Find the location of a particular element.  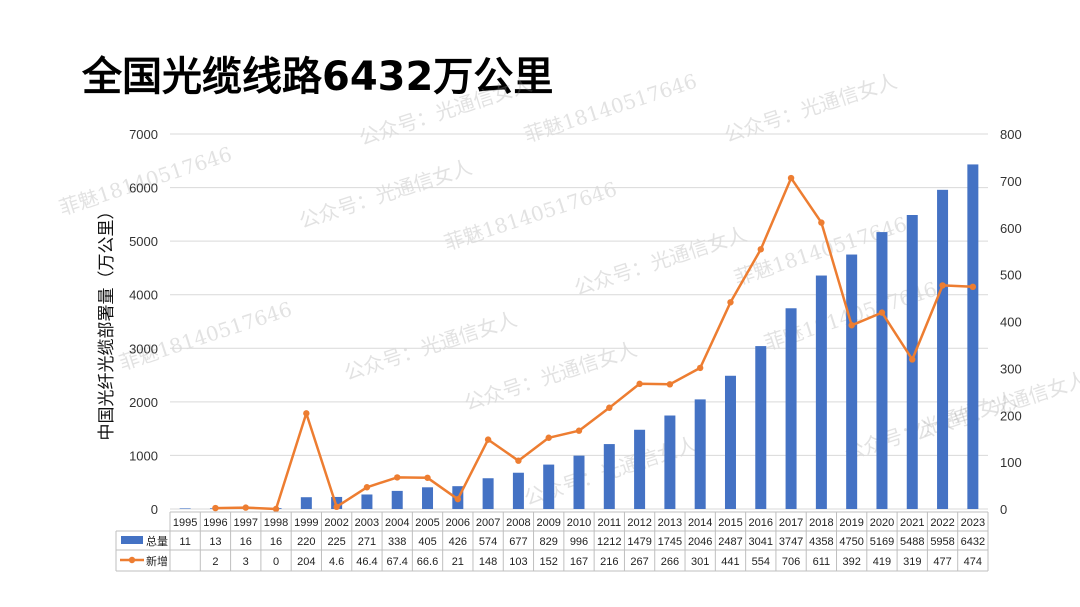

data-label-added: 319 is located at coordinates (912, 562).